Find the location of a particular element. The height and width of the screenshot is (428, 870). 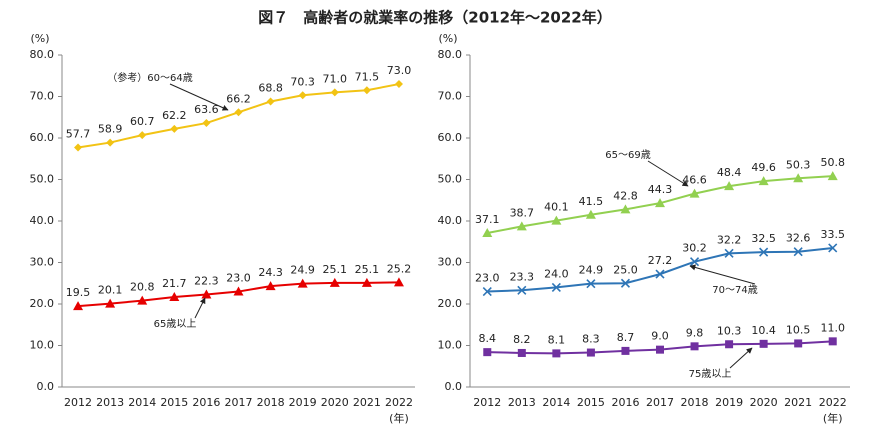

data-label: 23.3 is located at coordinates (522, 276).